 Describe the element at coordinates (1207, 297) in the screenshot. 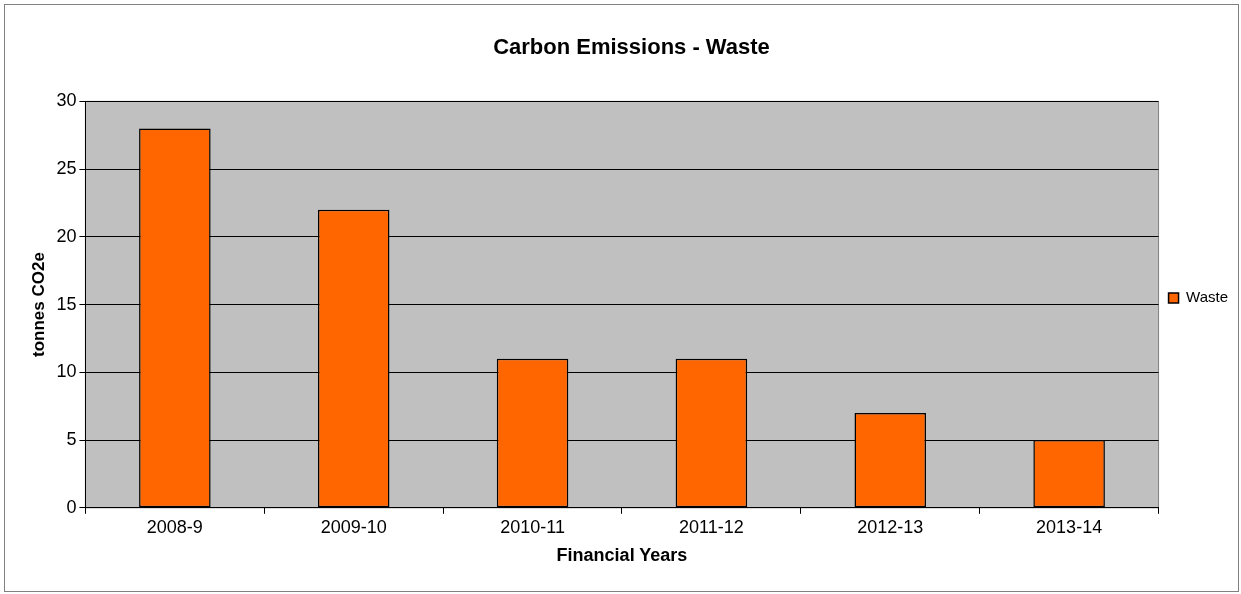

I see `legend-label: Waste` at that location.